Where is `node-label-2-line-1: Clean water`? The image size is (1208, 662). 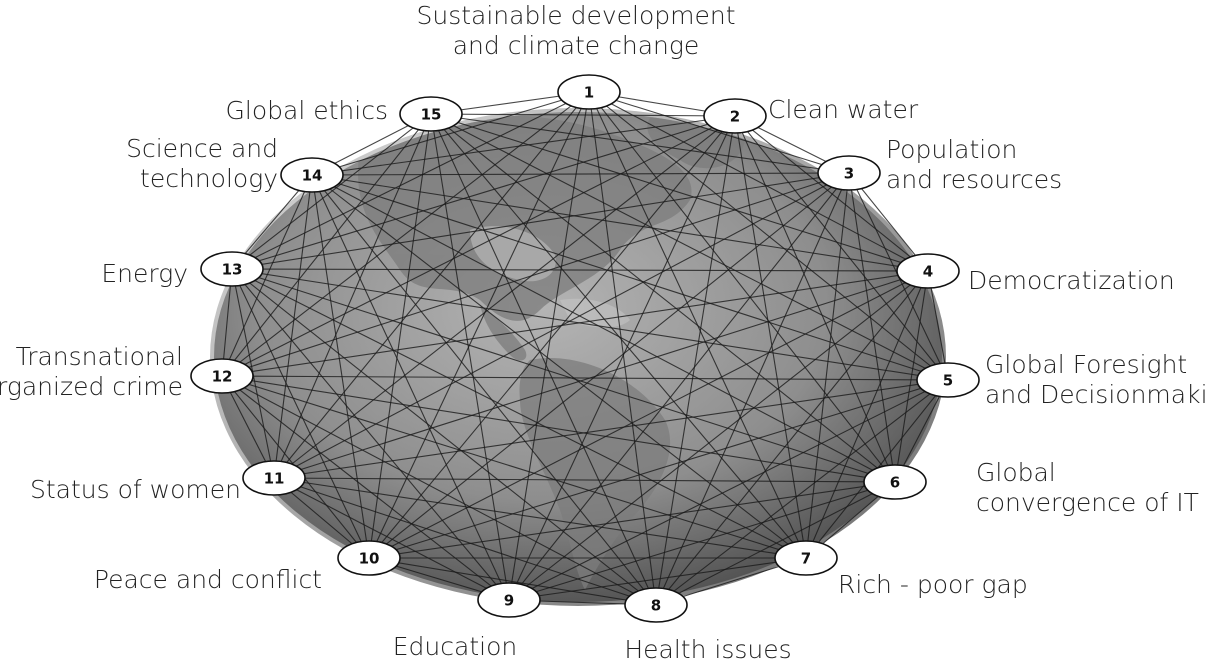
node-label-2-line-1: Clean water is located at coordinates (843, 109).